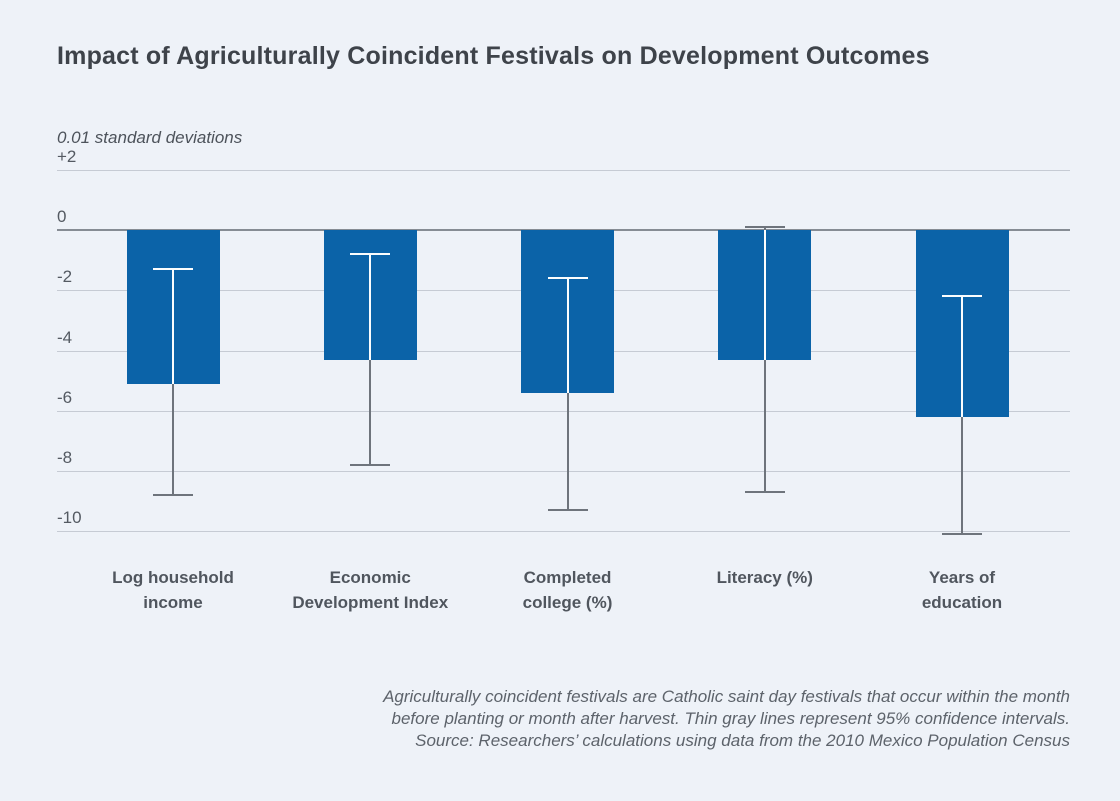 The width and height of the screenshot is (1120, 801). I want to click on category-label: Log household income, so click(173, 590).